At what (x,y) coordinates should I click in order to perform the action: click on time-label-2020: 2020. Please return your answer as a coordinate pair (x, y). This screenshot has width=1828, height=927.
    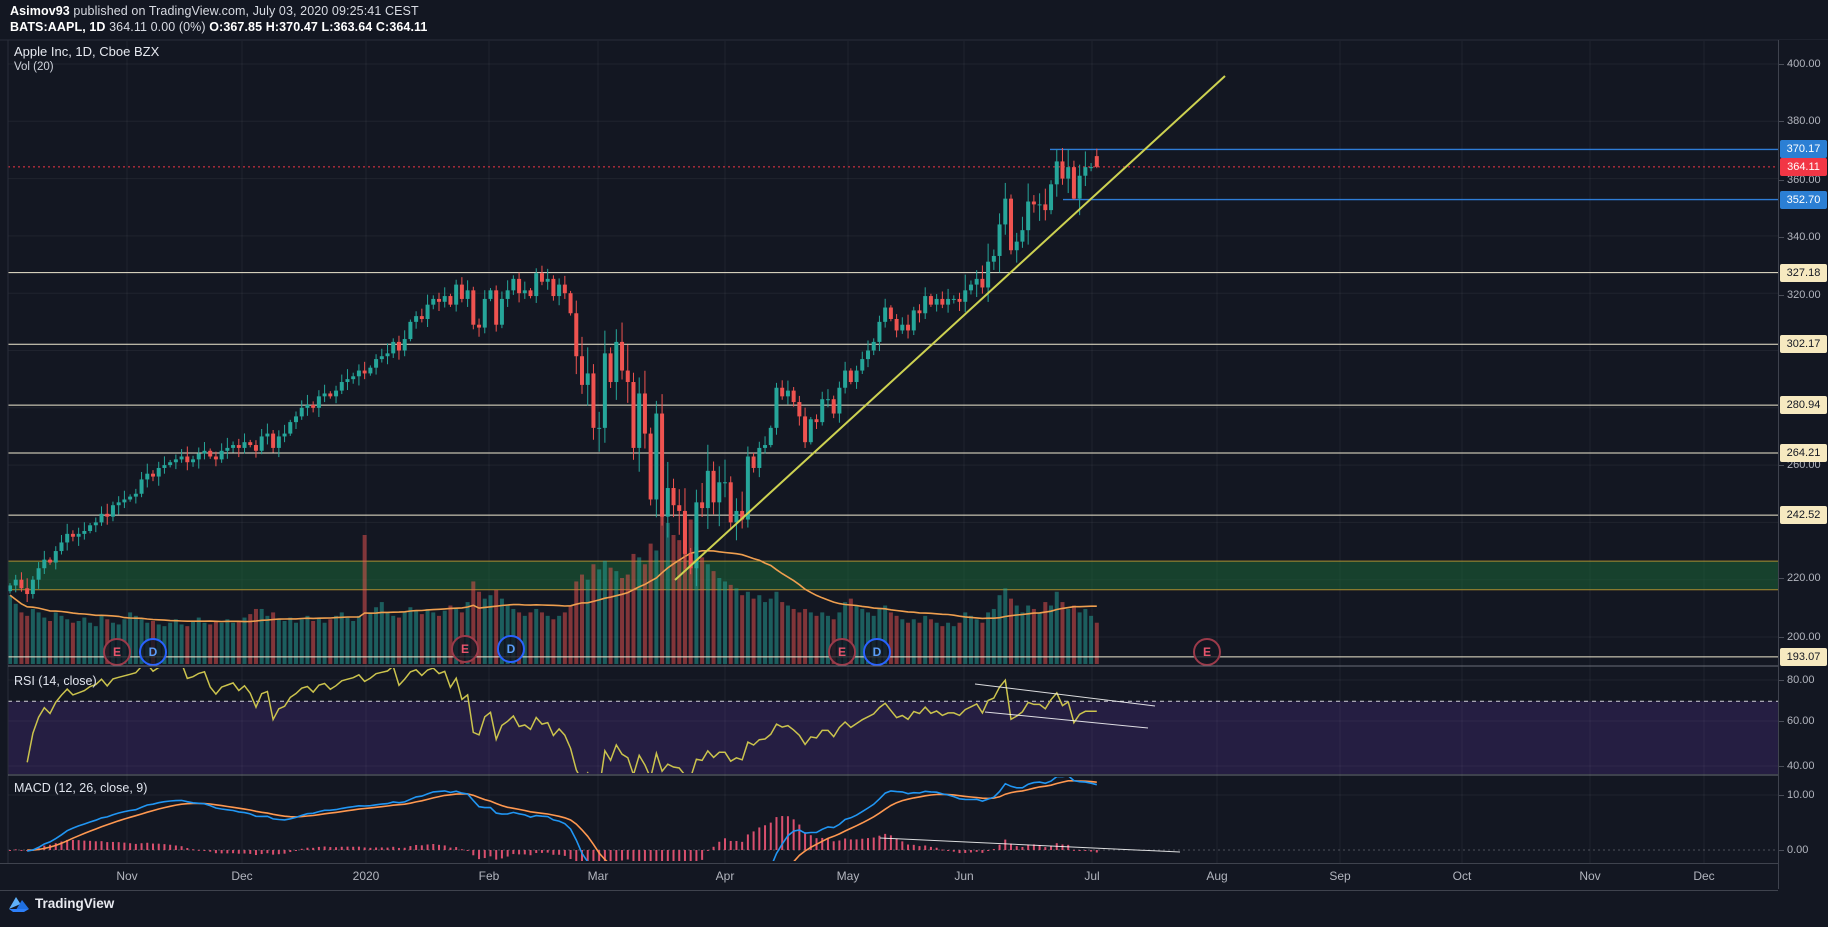
    Looking at the image, I should click on (366, 876).